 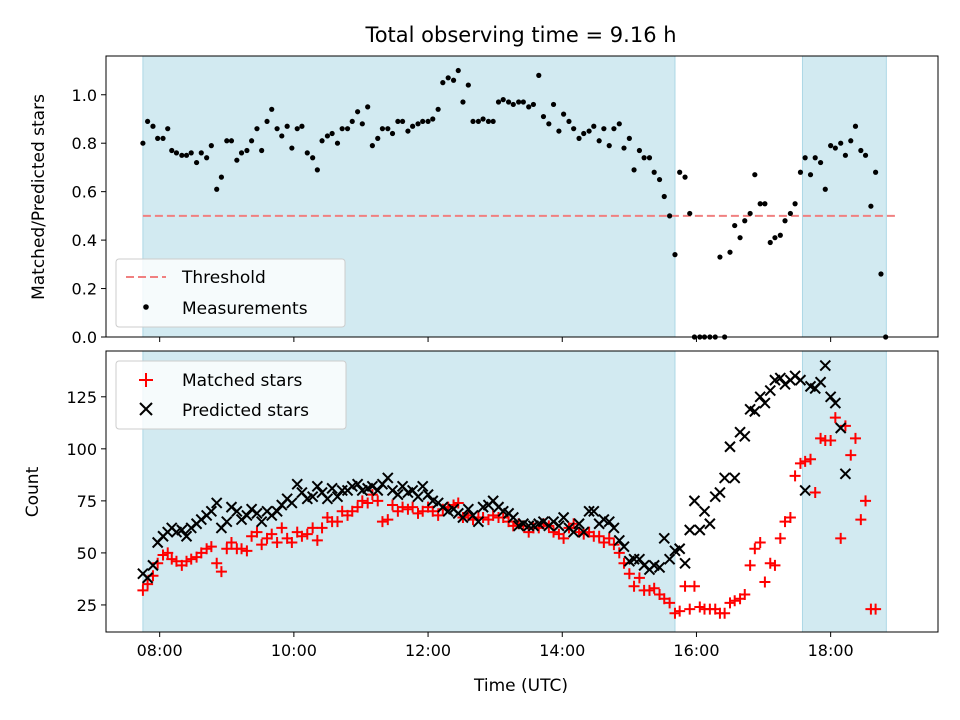 I want to click on y-tick-label: 25, so click(x=87, y=605).